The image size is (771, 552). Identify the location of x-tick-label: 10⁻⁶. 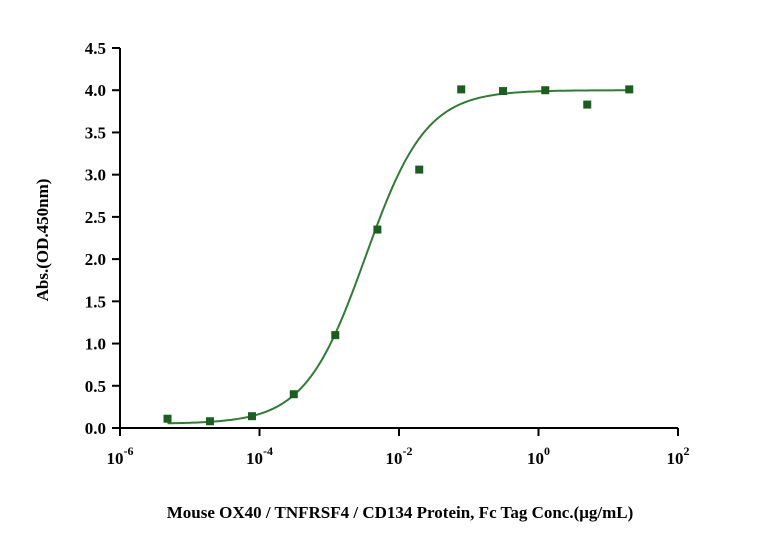
(120, 456).